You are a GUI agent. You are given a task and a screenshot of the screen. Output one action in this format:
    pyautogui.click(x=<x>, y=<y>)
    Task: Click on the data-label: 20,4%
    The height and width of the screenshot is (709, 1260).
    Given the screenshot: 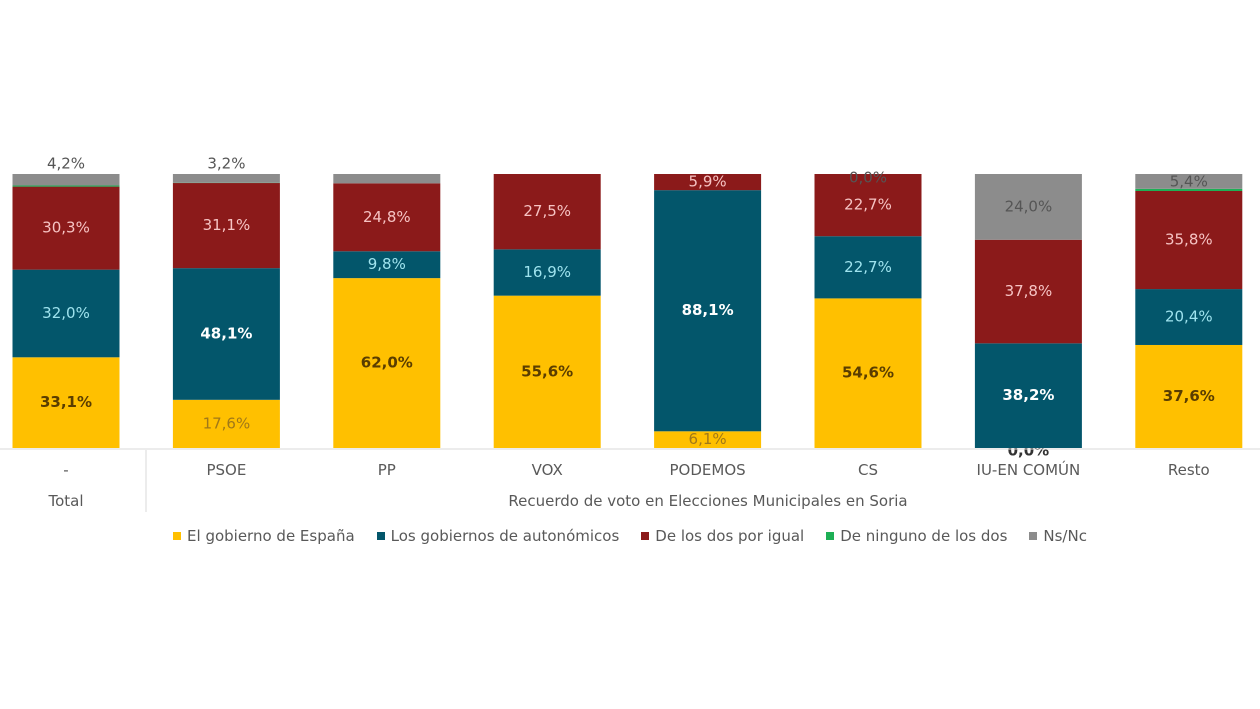 What is the action you would take?
    pyautogui.click(x=1189, y=317)
    